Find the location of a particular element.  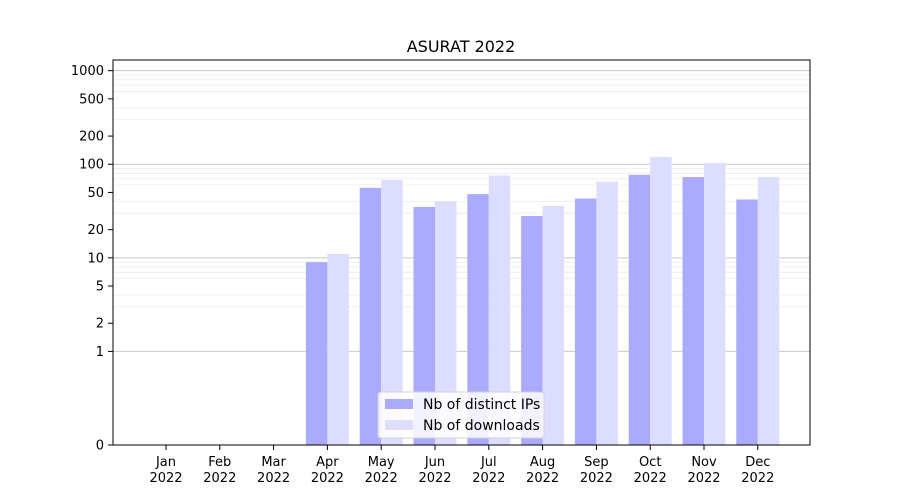

y-tick-label: 20 is located at coordinates (95, 230).